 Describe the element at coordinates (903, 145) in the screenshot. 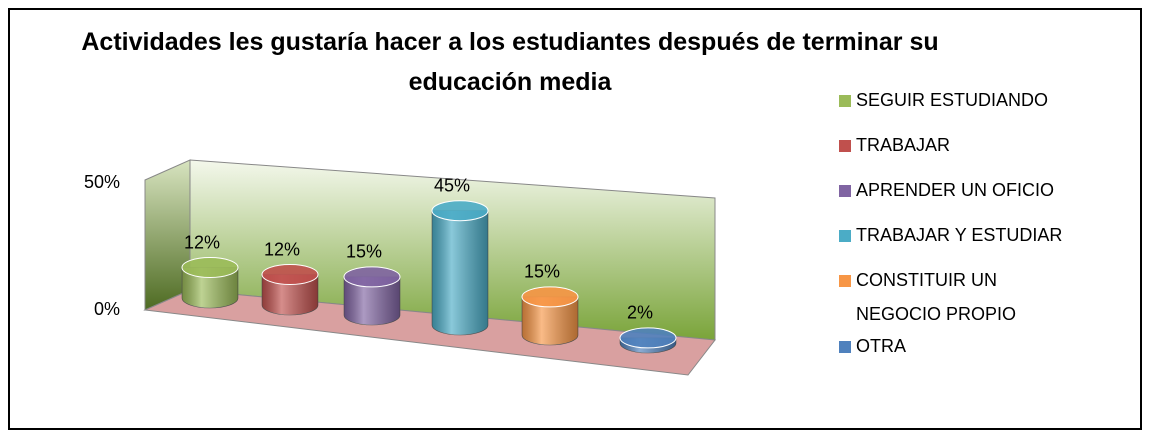

I see `legend-label: TRABAJAR` at that location.